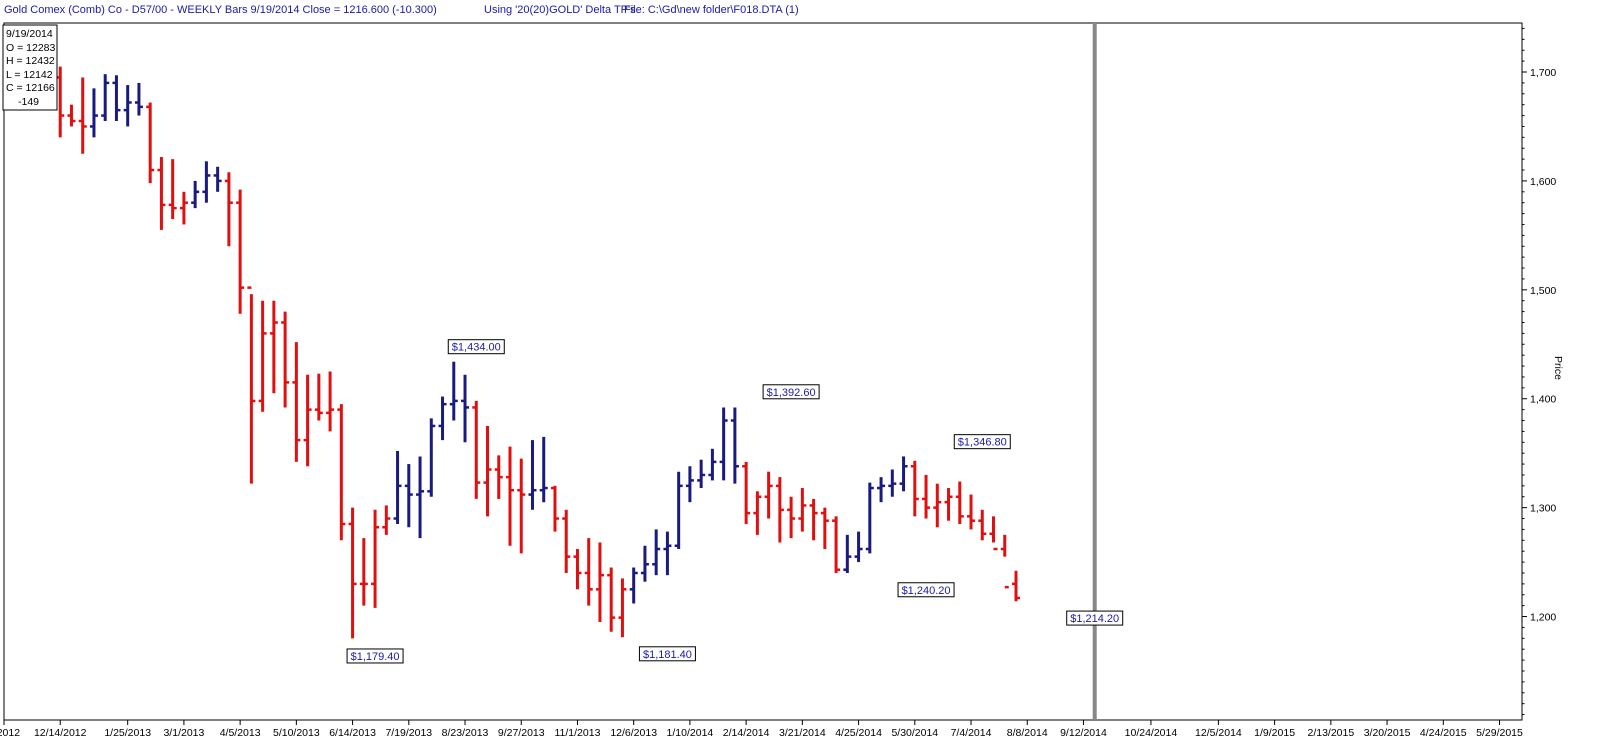 Image resolution: width=1600 pixels, height=756 pixels. I want to click on info-close: C = 12166, so click(30, 88).